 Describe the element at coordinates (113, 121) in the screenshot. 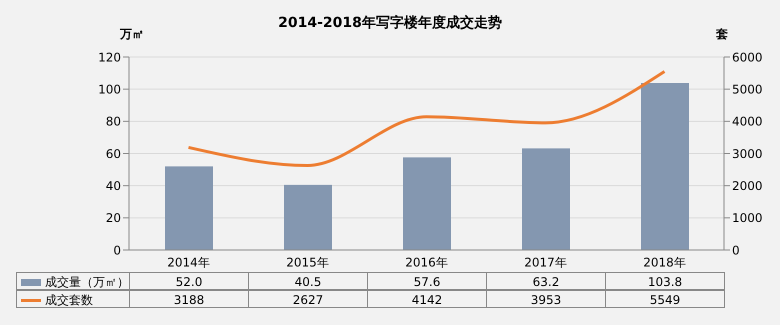

I see `y-tick-label: 80` at that location.